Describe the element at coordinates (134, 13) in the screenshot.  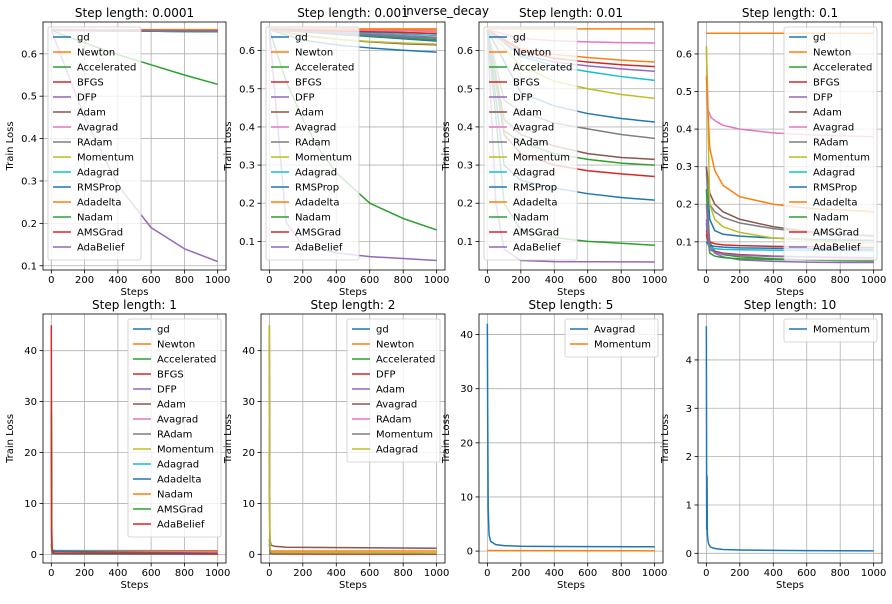
I see `chart-title: Step length: 0.0001` at that location.